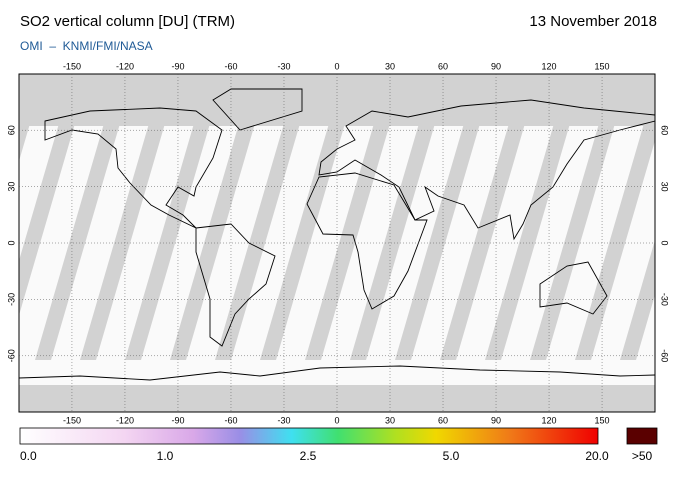  Describe the element at coordinates (28, 456) in the screenshot. I see `colorbar-label: 0.0` at that location.